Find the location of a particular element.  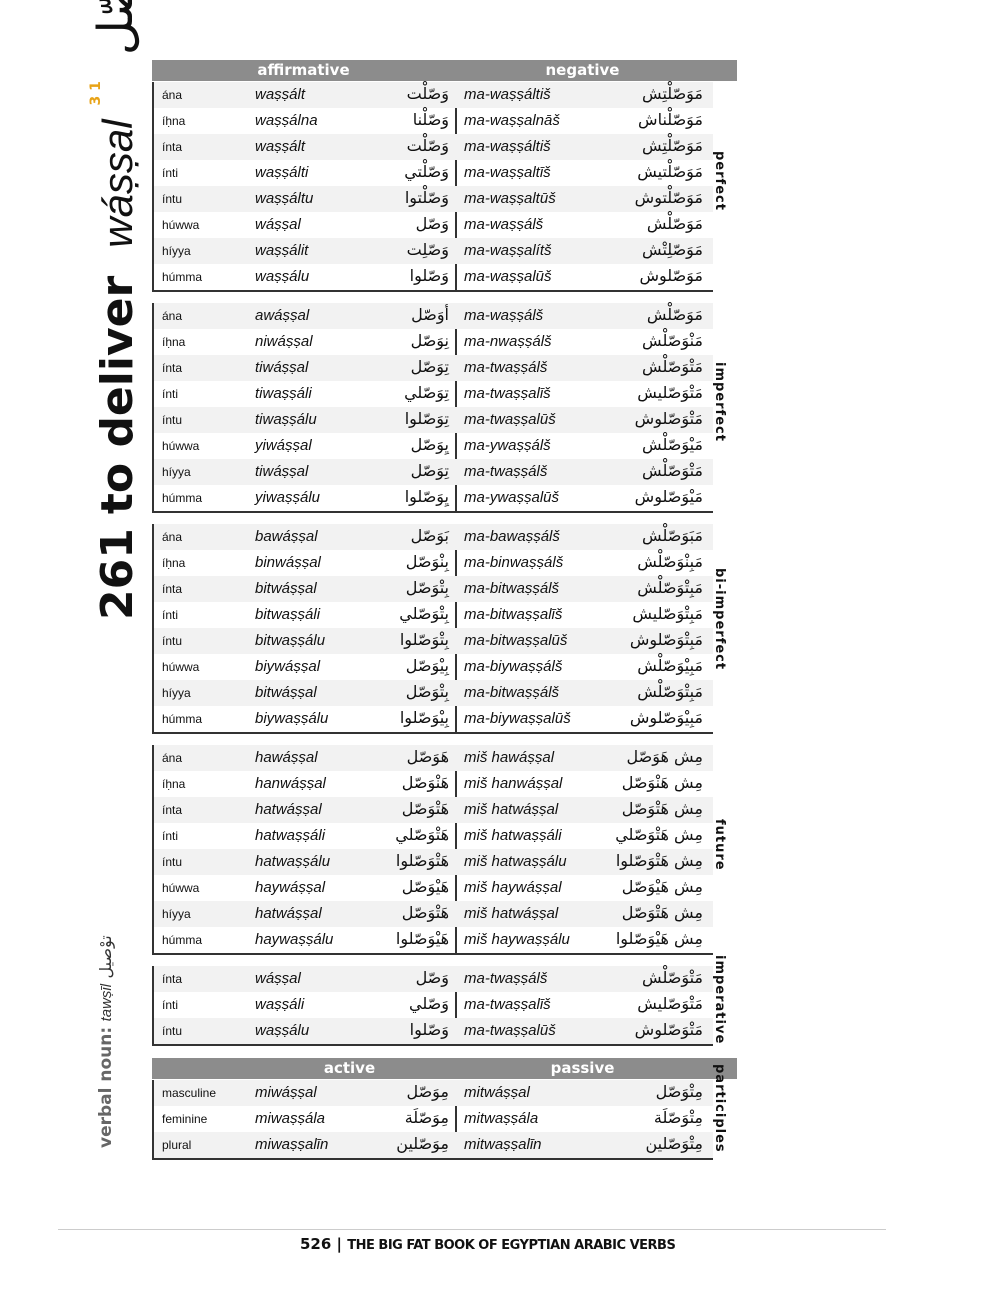

header-active: active is located at coordinates (349, 1068).